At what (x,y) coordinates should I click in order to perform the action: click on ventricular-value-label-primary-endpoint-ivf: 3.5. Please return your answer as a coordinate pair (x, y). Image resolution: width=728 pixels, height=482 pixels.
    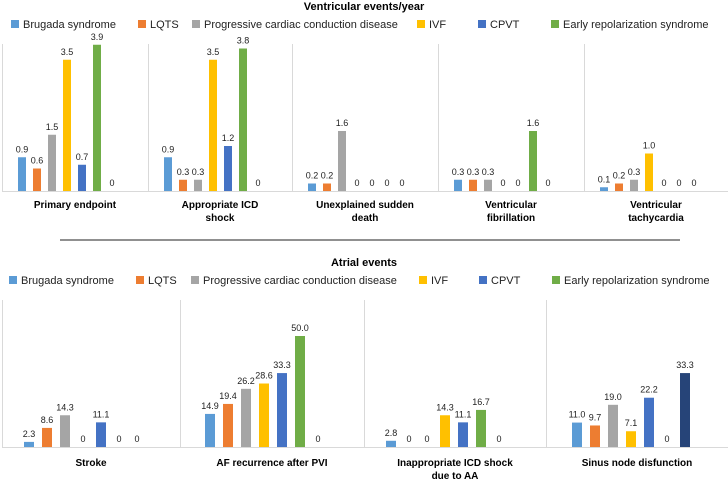
    Looking at the image, I should click on (67, 52).